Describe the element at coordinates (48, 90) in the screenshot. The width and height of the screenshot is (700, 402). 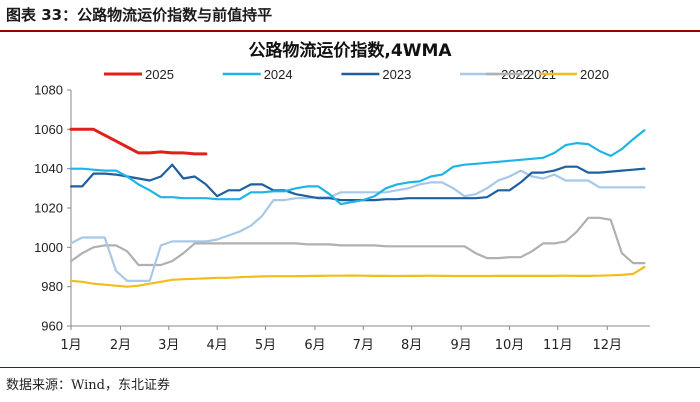
I see `y-tick-label: 1080` at that location.